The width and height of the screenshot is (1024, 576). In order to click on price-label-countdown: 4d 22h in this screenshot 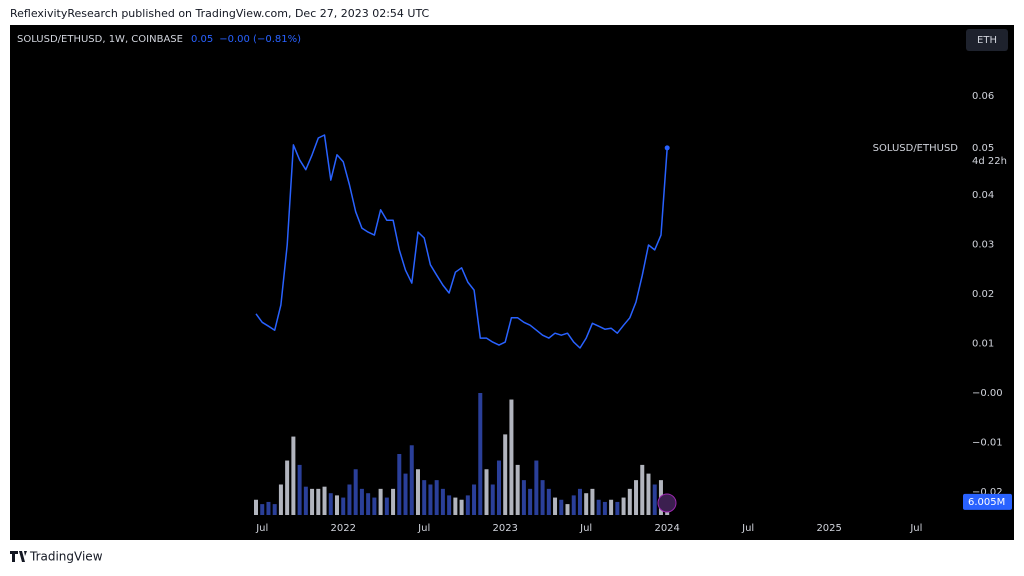, I will do `click(989, 161)`.